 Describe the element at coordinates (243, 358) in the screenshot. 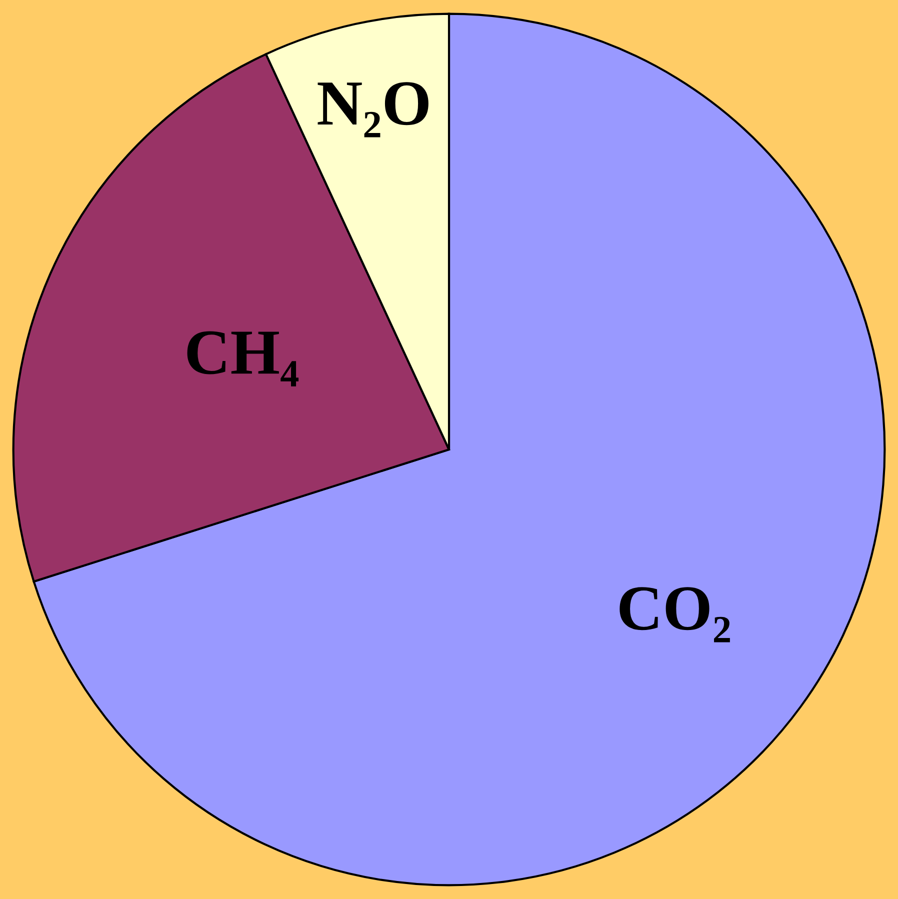

I see `slice-label: CH₄` at that location.